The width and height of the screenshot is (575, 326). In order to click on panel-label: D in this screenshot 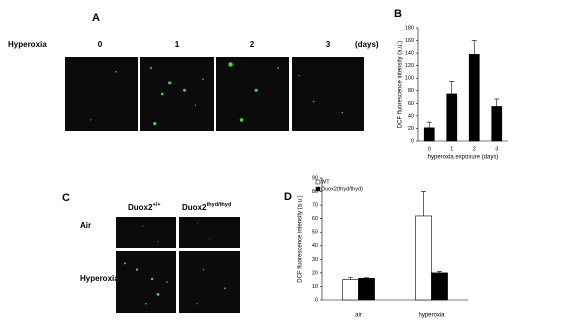, I will do `click(288, 197)`.